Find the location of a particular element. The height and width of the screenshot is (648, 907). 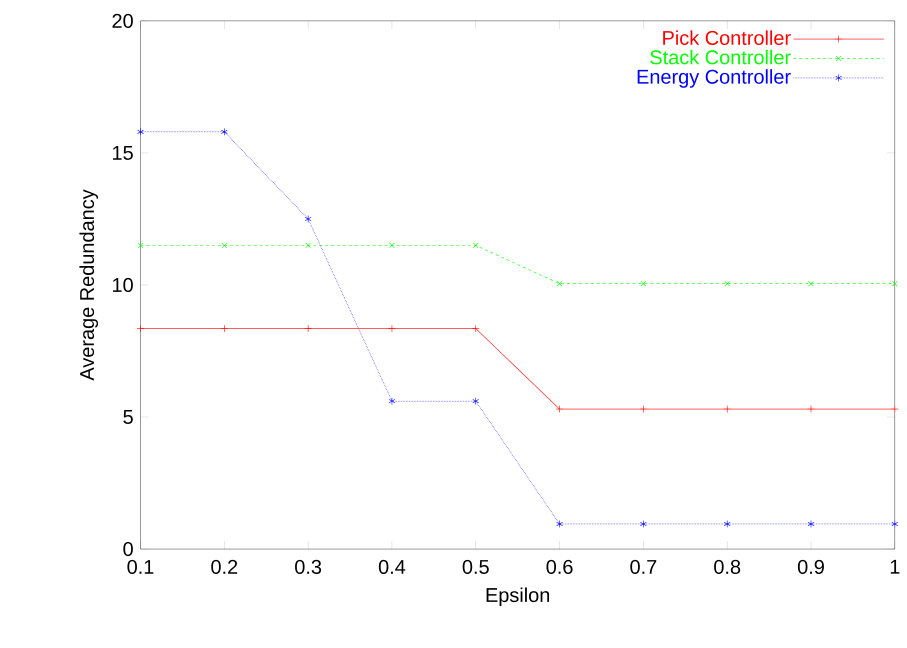

y-tick-label: 5 is located at coordinates (128, 417).